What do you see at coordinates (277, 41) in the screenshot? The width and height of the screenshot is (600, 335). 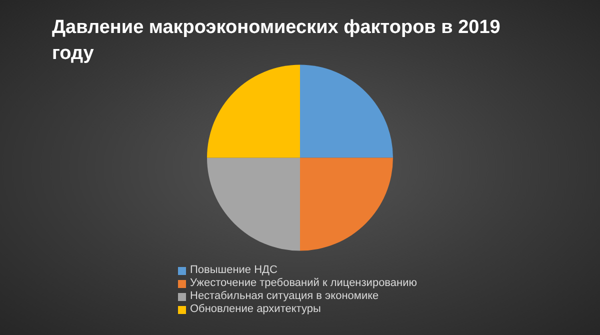 I see `chart-title: Давление макроэкономиеских факторов в 2019 году` at bounding box center [277, 41].